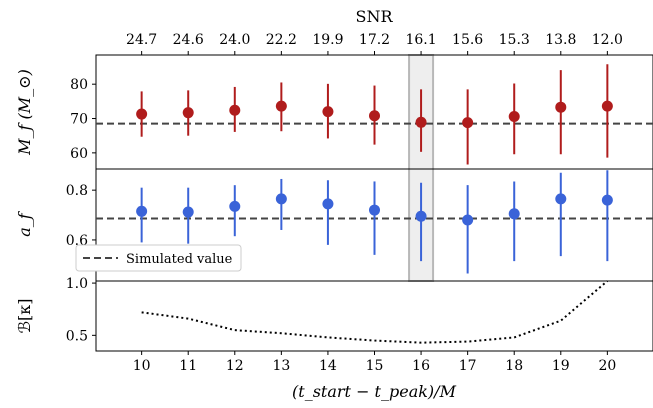 The height and width of the screenshot is (408, 653). What do you see at coordinates (235, 366) in the screenshot?
I see `x-tick-label: 12` at bounding box center [235, 366].